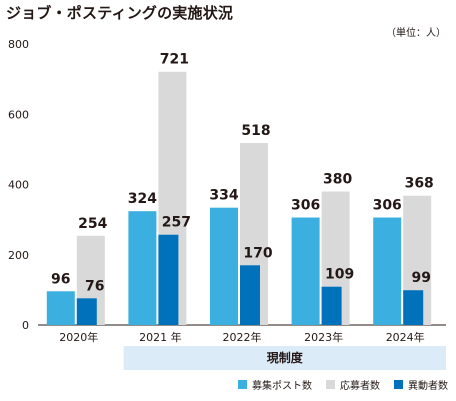  I want to click on legend-swatch-transfer, so click(398, 384).